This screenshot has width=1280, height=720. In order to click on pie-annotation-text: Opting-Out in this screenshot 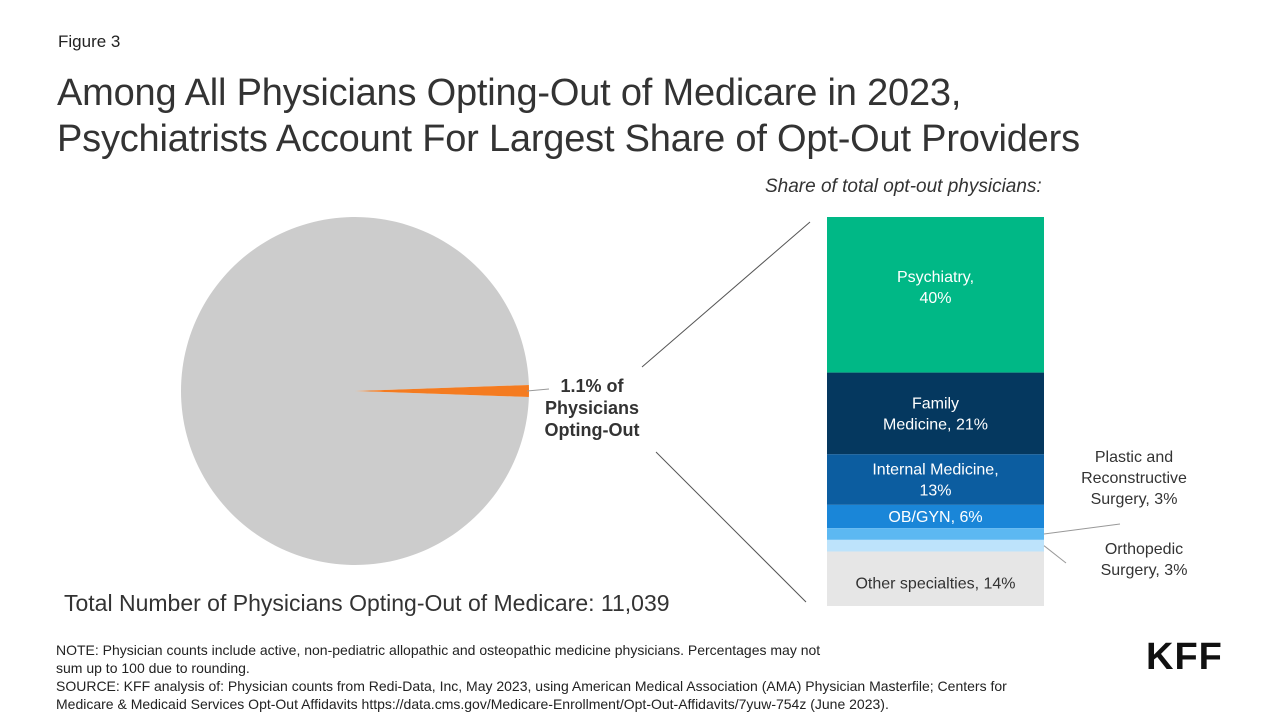, I will do `click(592, 430)`.